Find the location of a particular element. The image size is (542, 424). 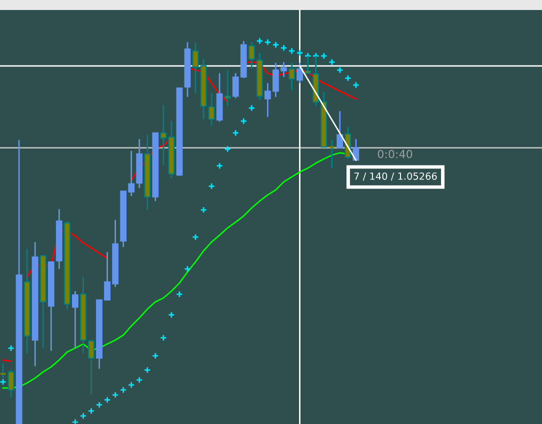

annotation: 7 / 140 / 1.05266 is located at coordinates (395, 176).